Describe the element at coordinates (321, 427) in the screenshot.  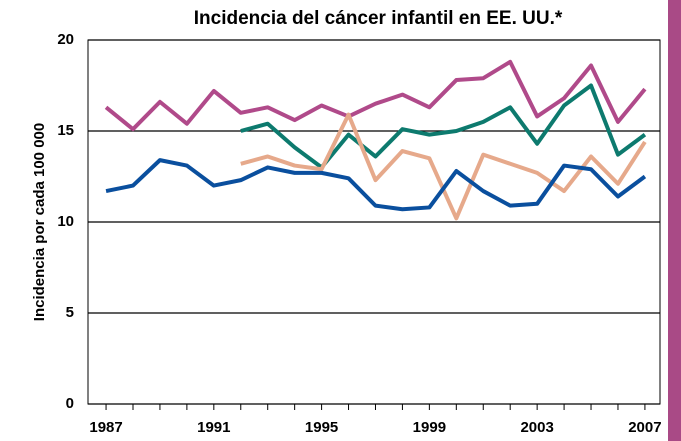
I see `x-tick-label: 1995` at that location.